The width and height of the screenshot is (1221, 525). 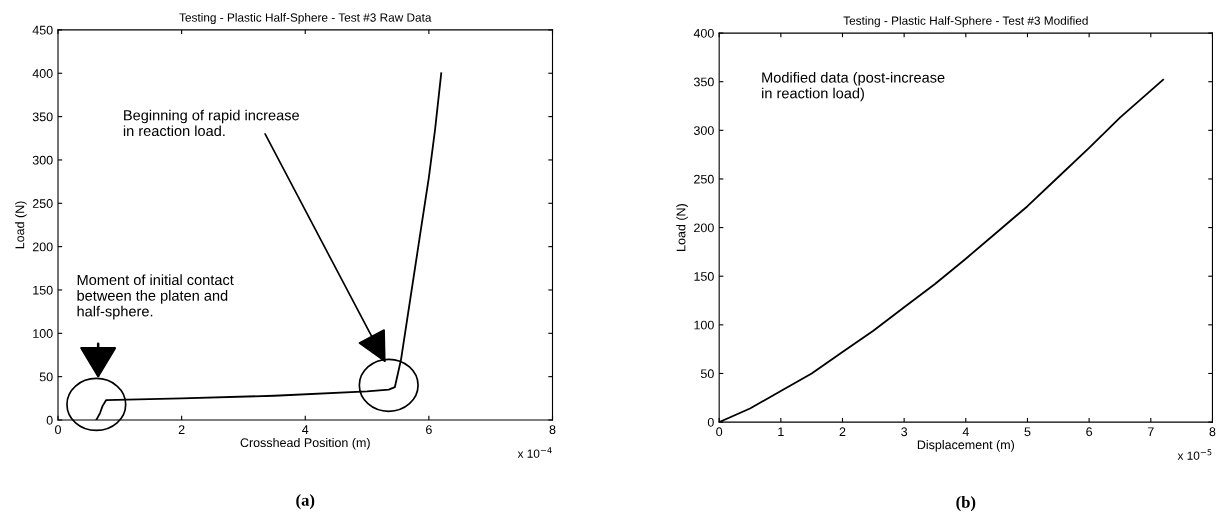 I want to click on x-axis-title: Crosshead Position (m), so click(x=305, y=443).